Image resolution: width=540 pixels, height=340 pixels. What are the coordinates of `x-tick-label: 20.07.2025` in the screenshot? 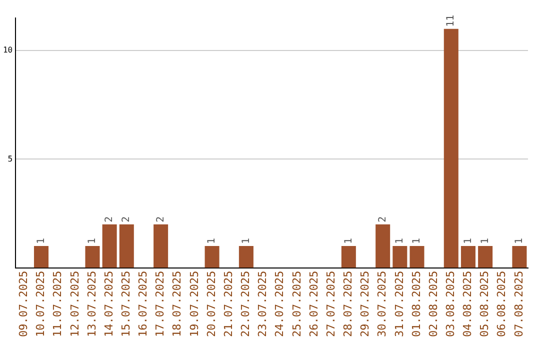 It's located at (211, 304).